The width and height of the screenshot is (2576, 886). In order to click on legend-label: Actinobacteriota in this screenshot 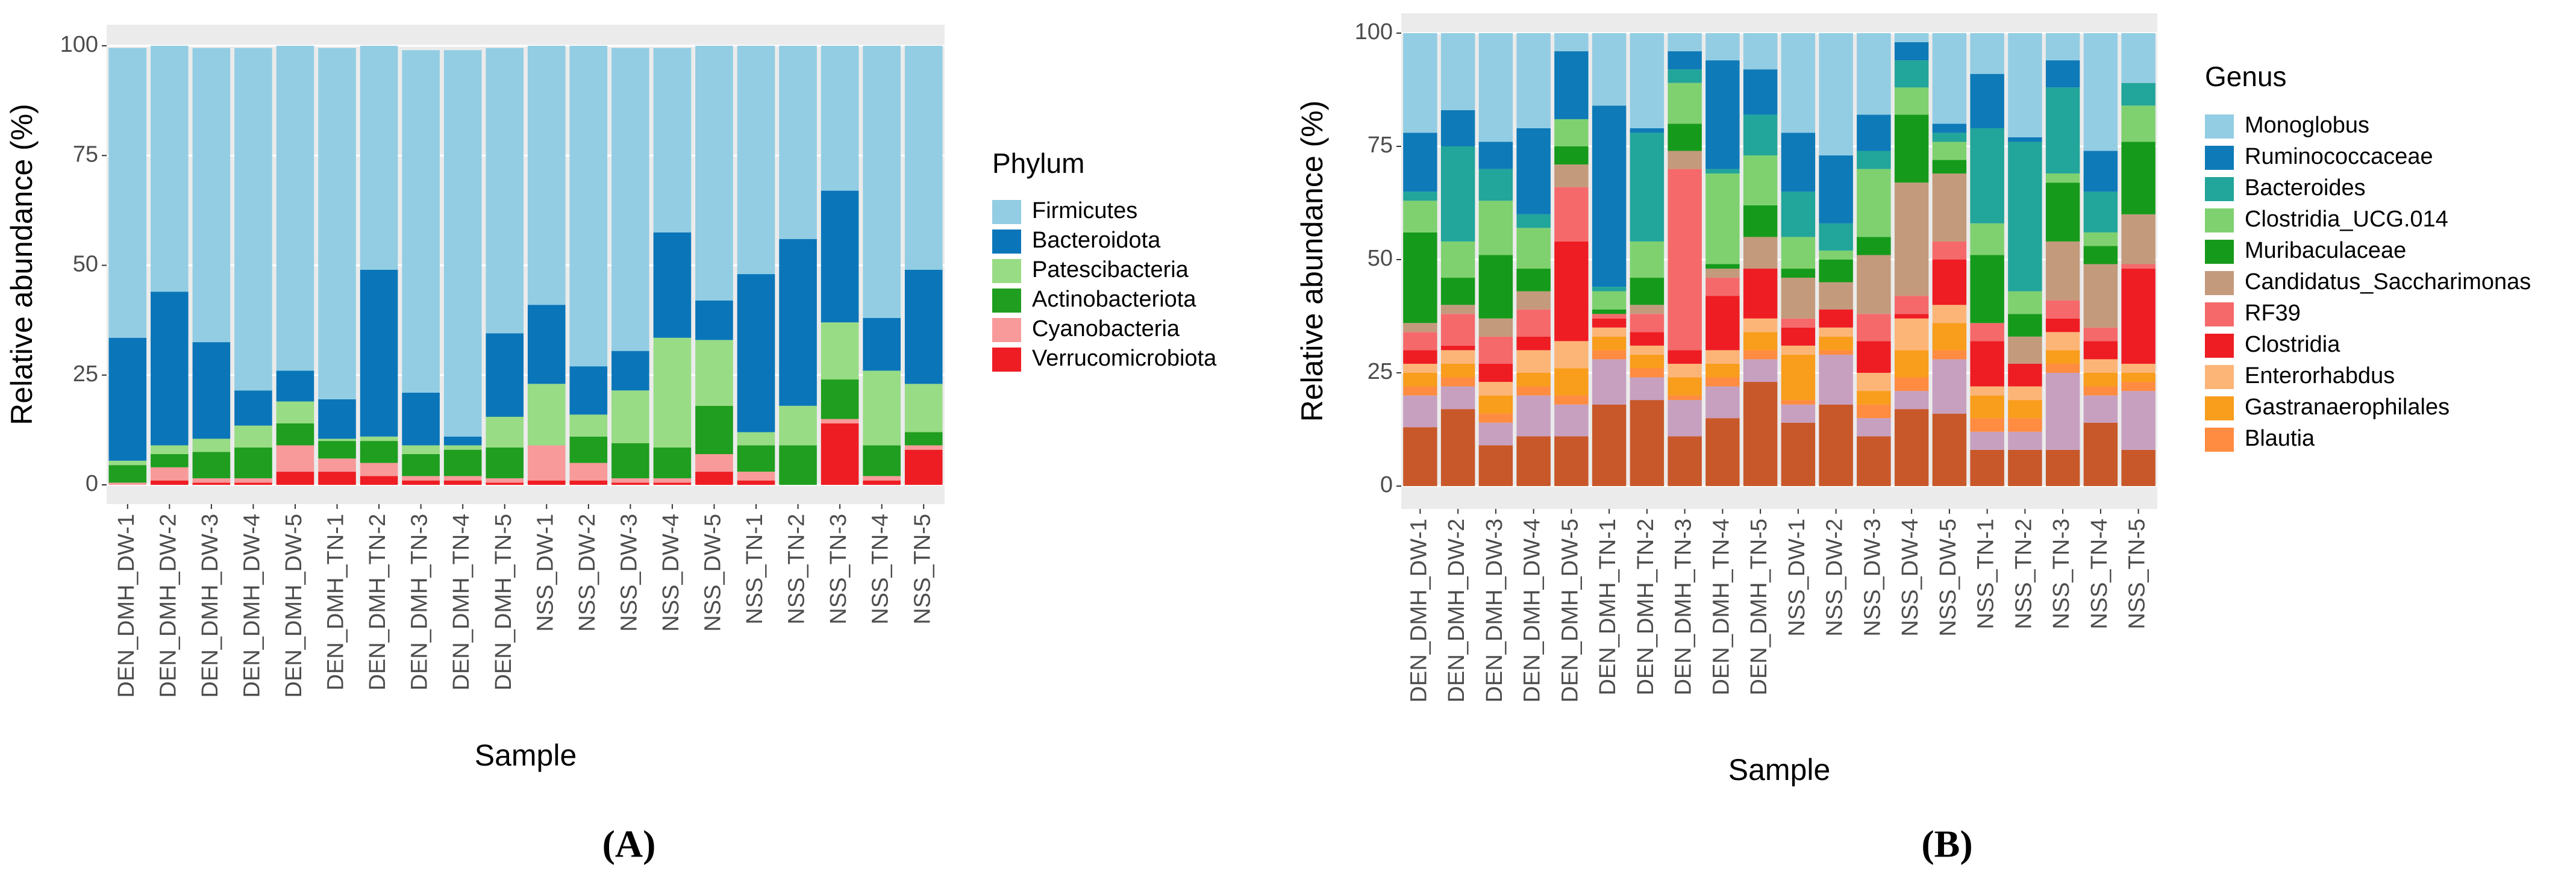, I will do `click(1114, 299)`.